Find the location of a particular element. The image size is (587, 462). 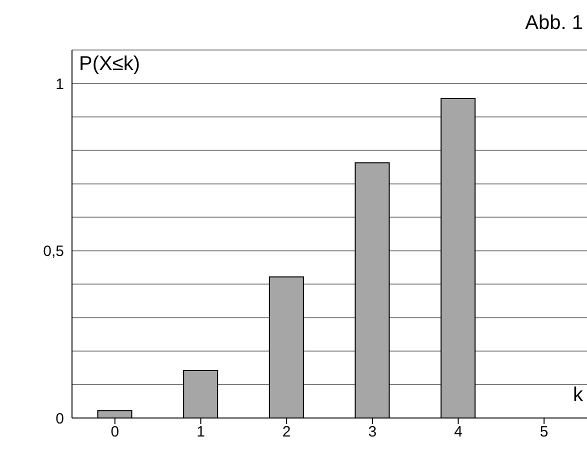

x-tick-label: 0 is located at coordinates (115, 432).